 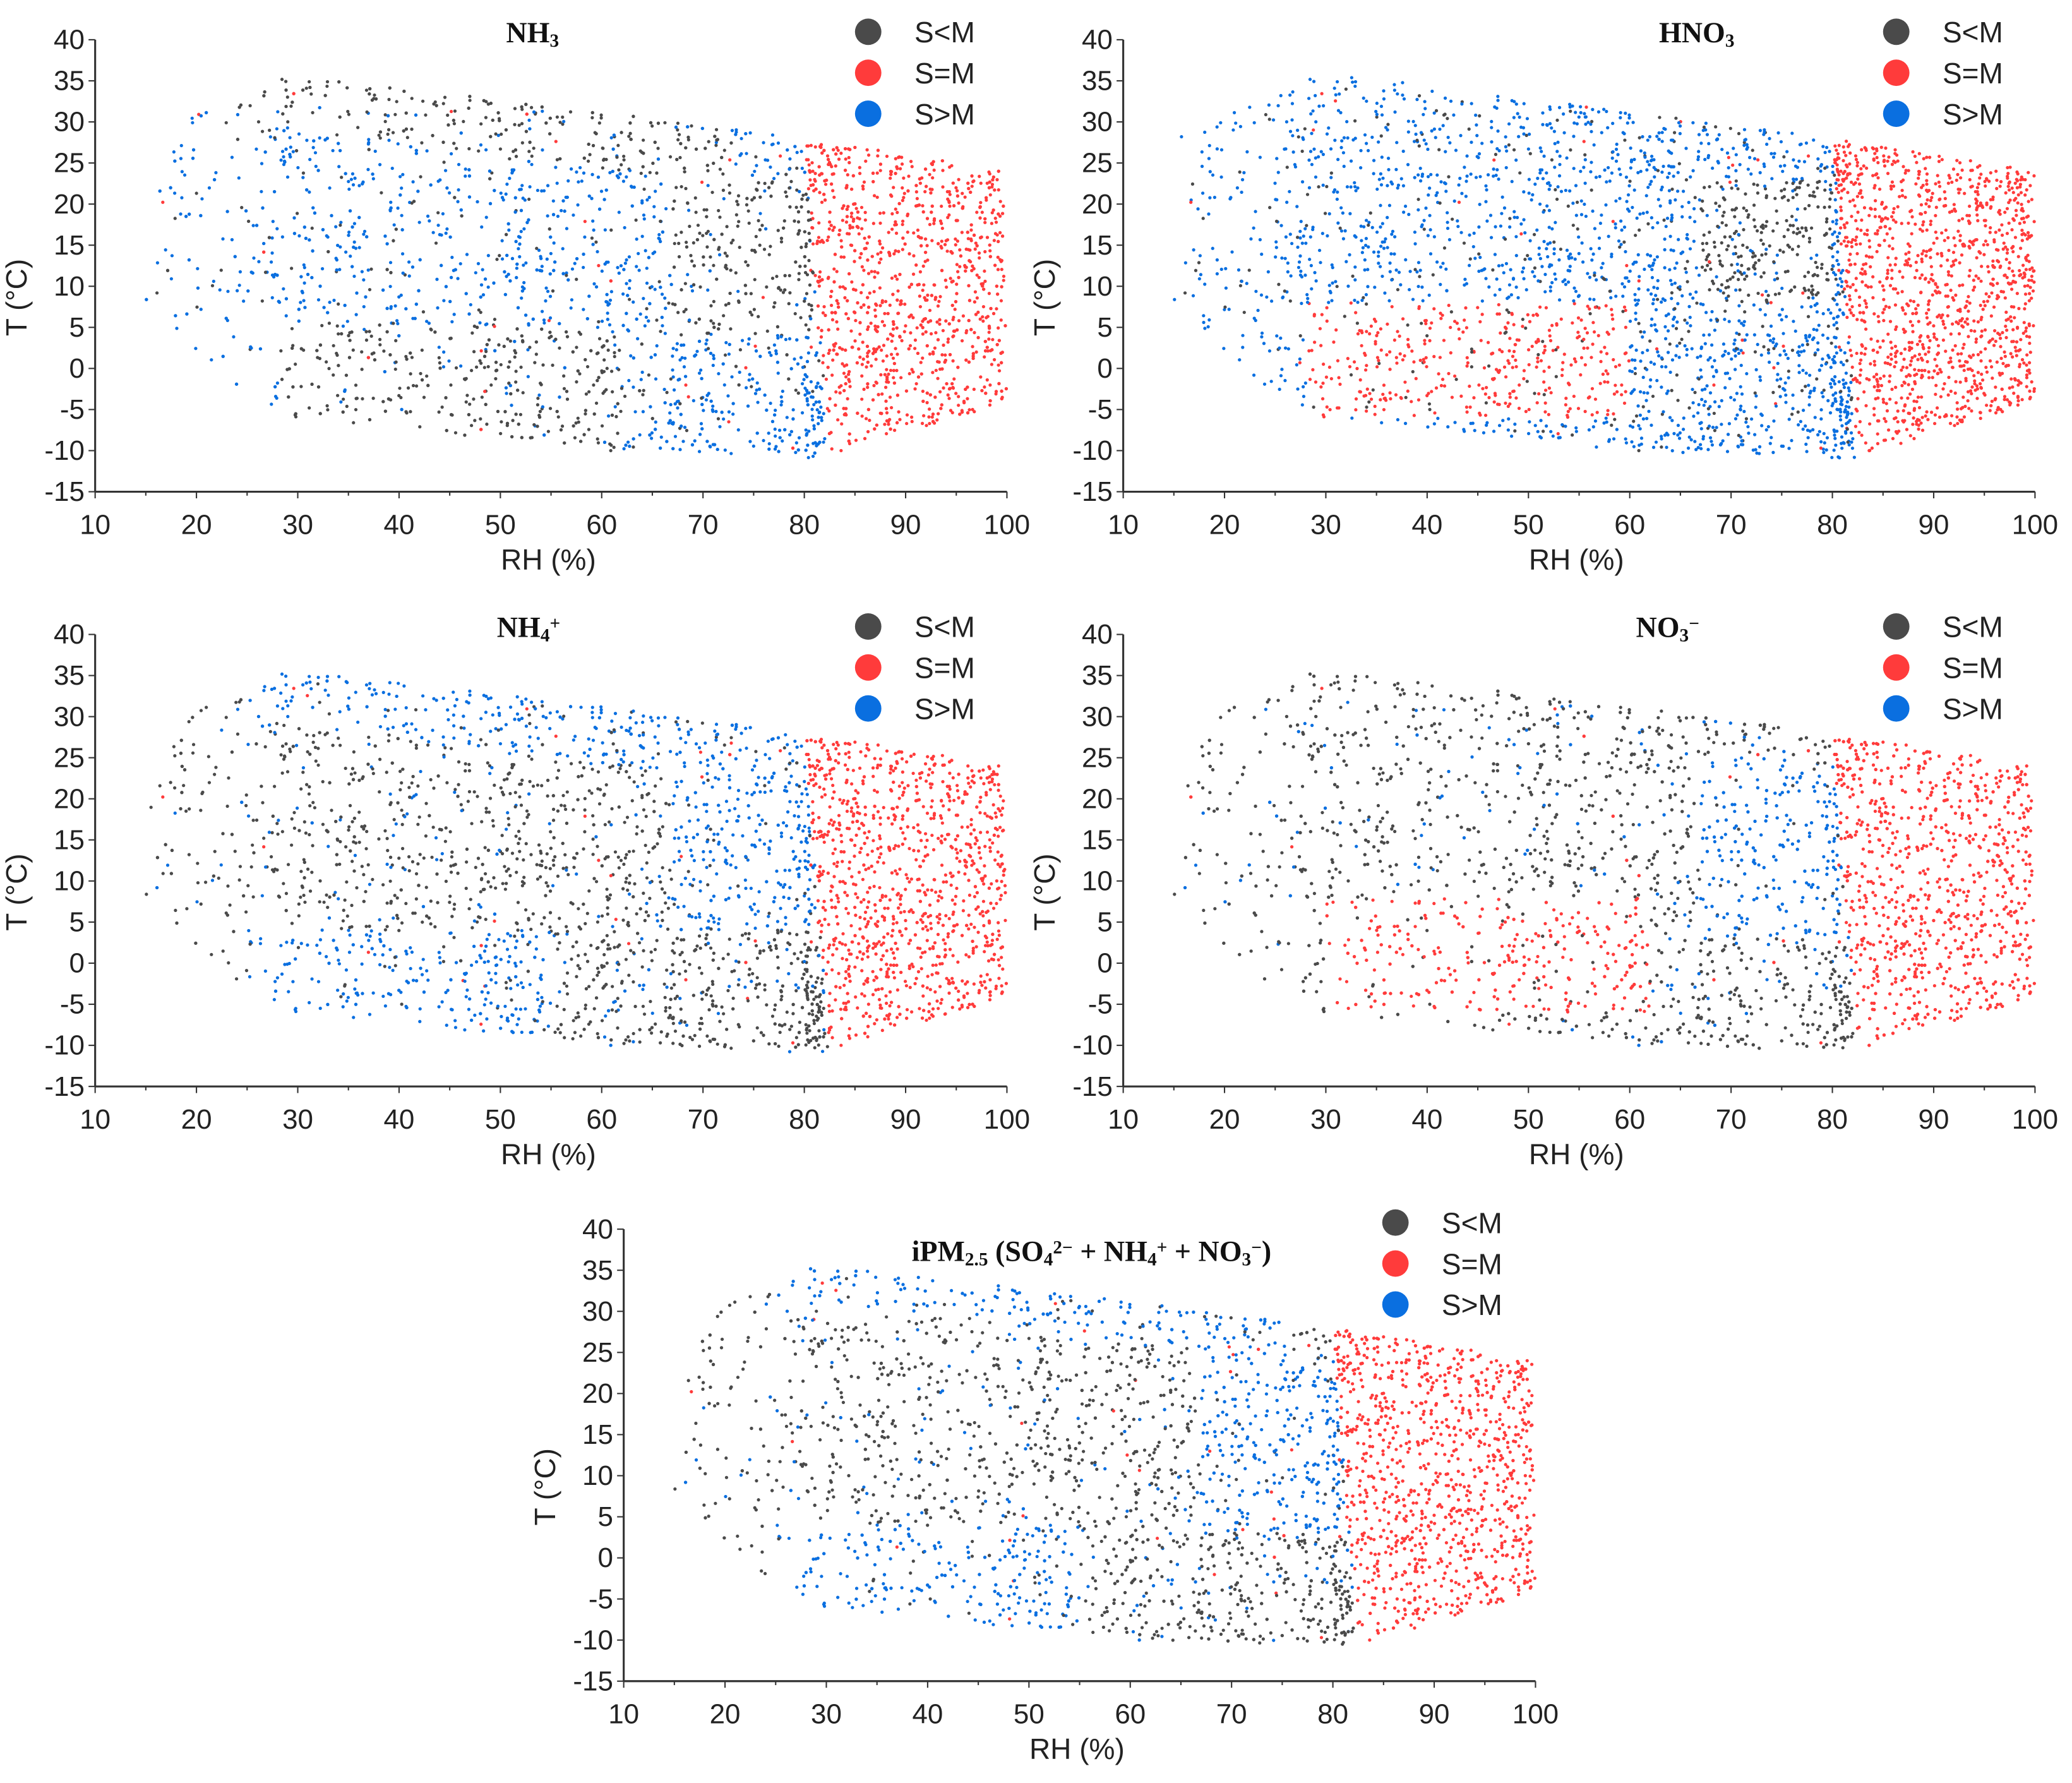 I want to click on y-tick-label: 10, so click(x=69, y=286).